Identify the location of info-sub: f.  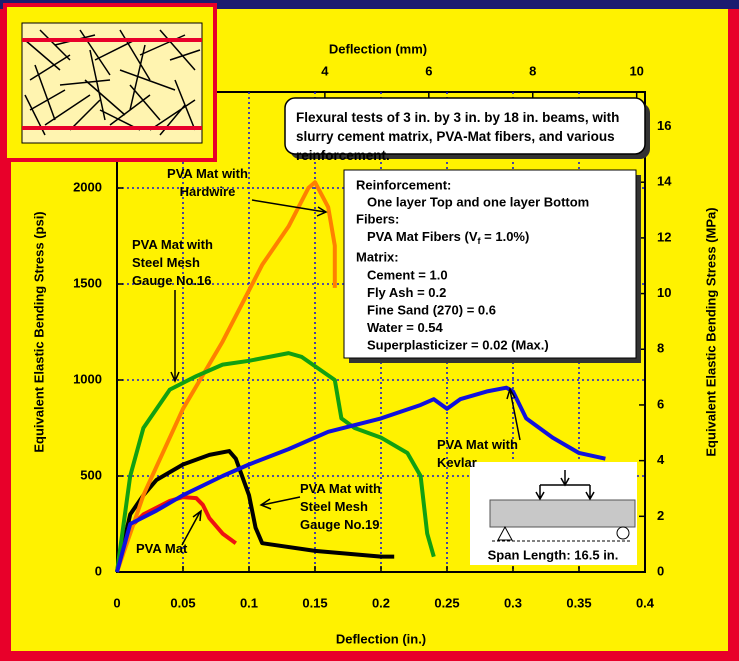
(480, 241).